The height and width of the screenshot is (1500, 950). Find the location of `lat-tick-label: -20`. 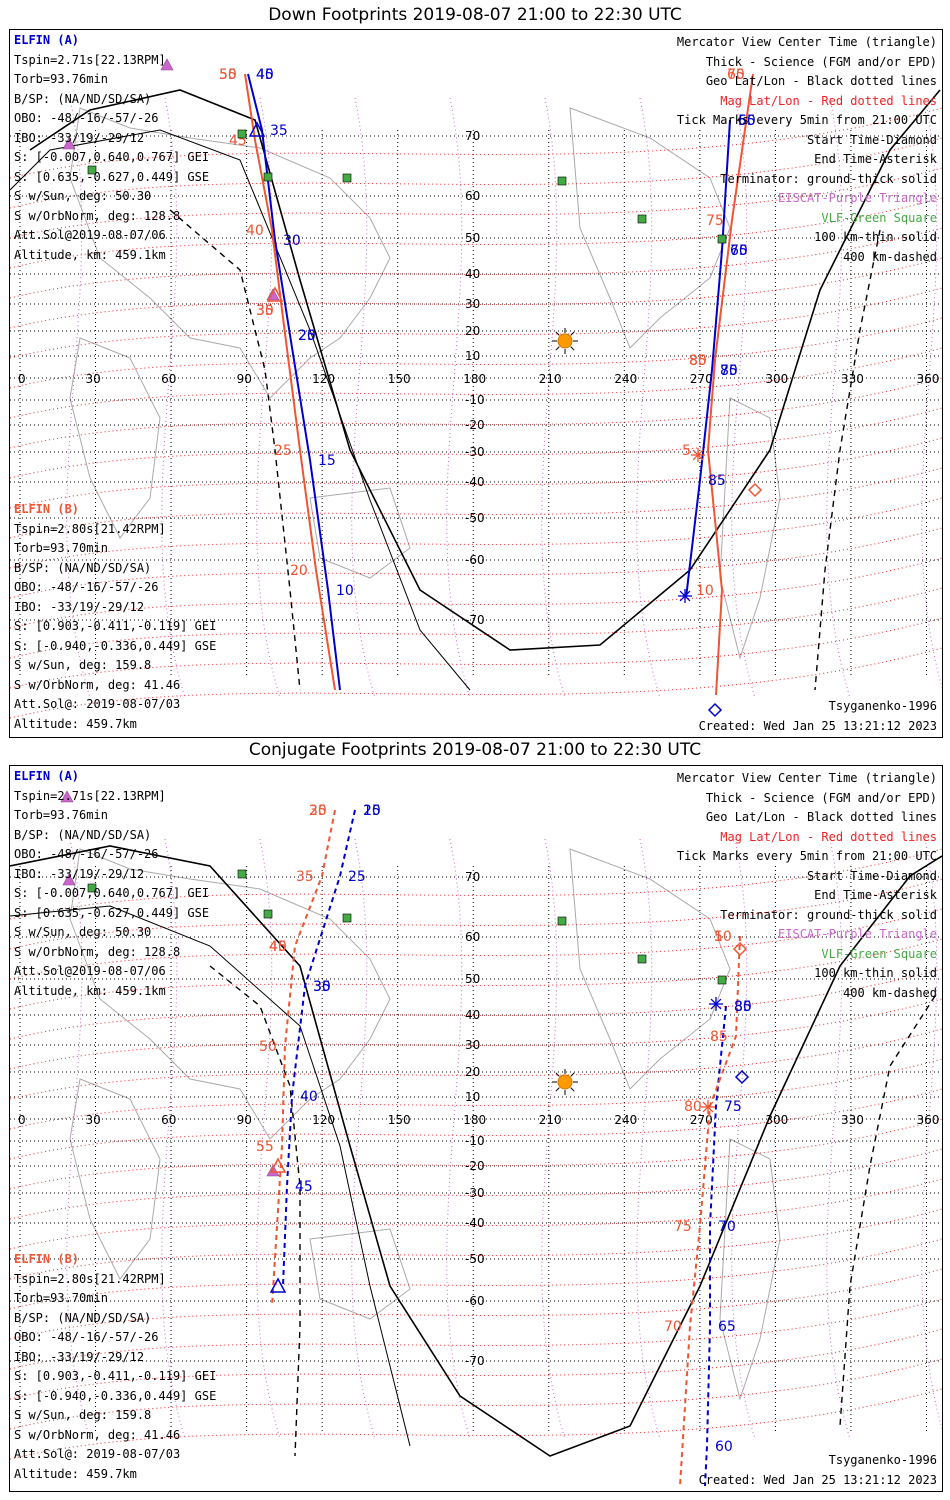

lat-tick-label: -20 is located at coordinates (475, 425).